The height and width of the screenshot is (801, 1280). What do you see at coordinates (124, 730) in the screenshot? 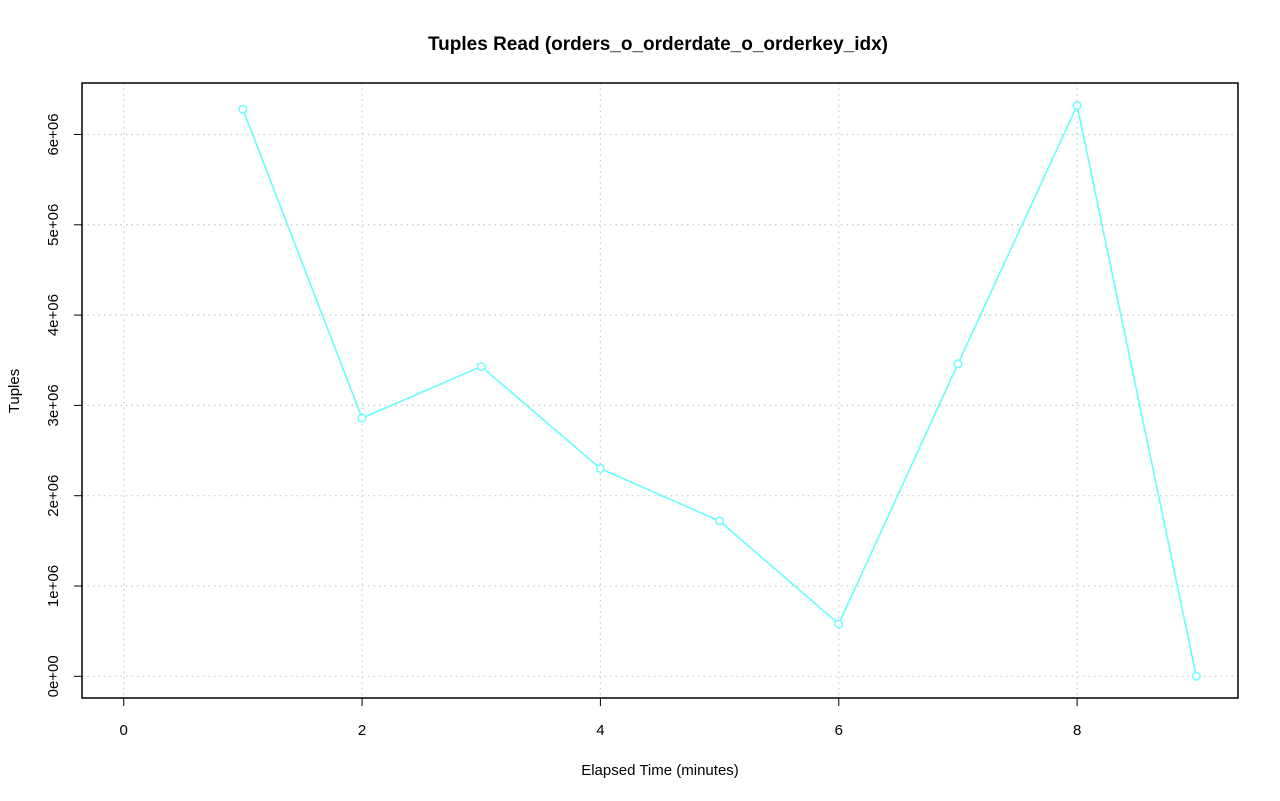
I see `x-tick-label: 0` at bounding box center [124, 730].